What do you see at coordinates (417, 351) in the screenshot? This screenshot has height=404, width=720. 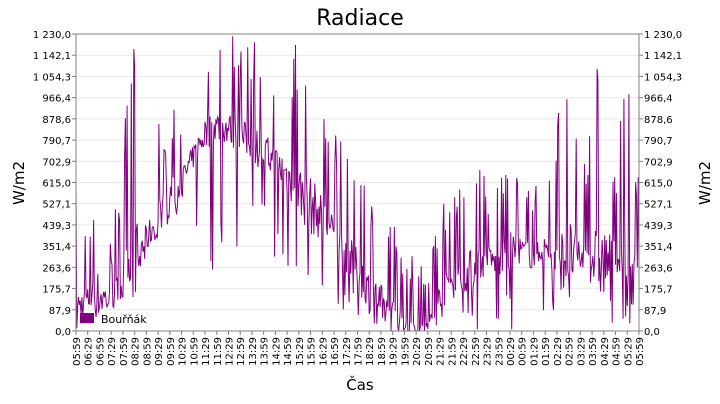 I see `x-tick-label: 20:29` at bounding box center [417, 351].